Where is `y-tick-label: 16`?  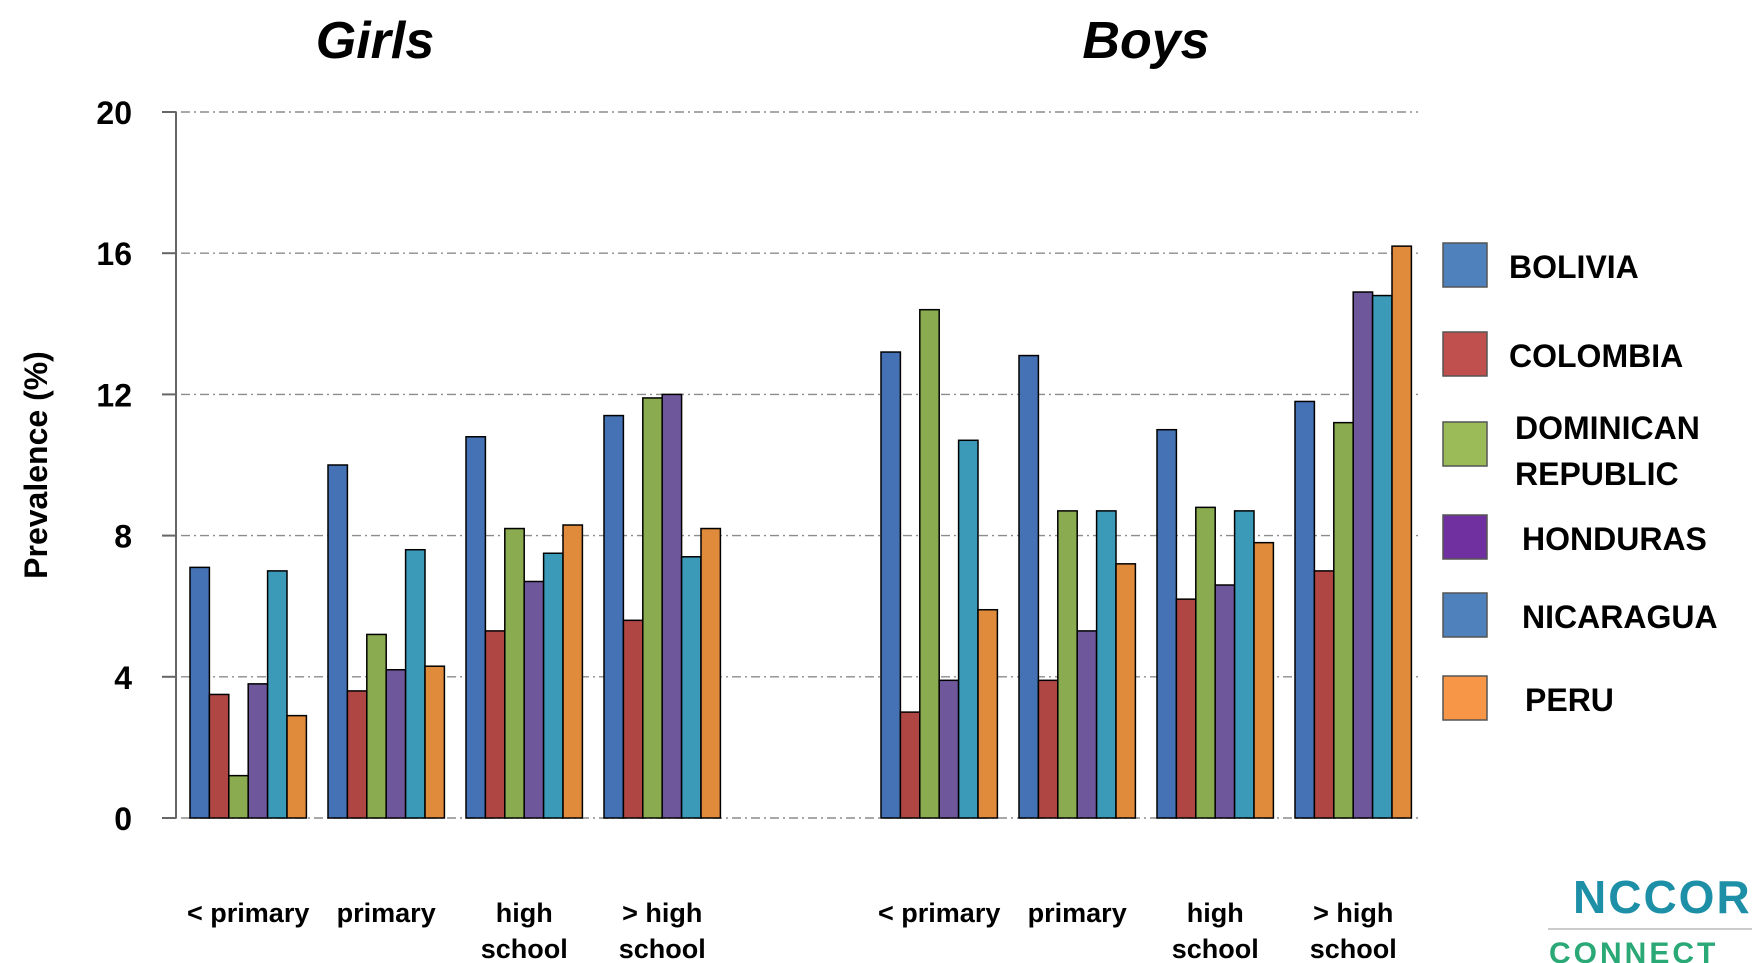 y-tick-label: 16 is located at coordinates (114, 254).